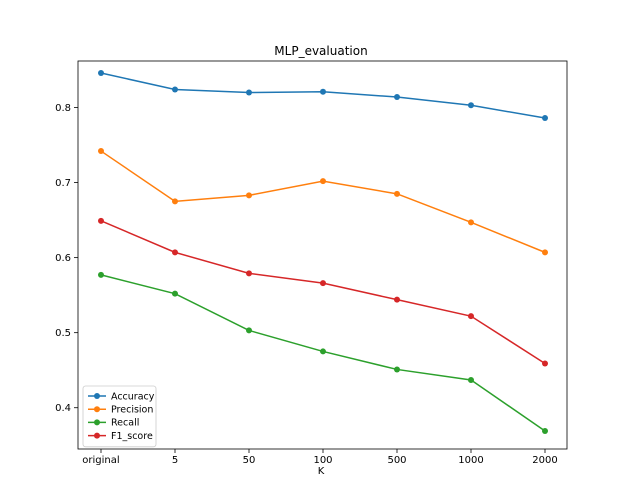  Describe the element at coordinates (396, 460) in the screenshot. I see `x-tick-label: 500` at that location.